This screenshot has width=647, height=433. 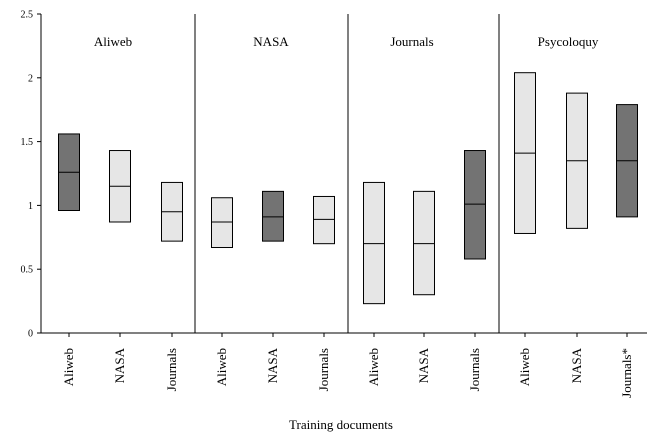 I want to click on group-title: NASA, so click(x=271, y=41).